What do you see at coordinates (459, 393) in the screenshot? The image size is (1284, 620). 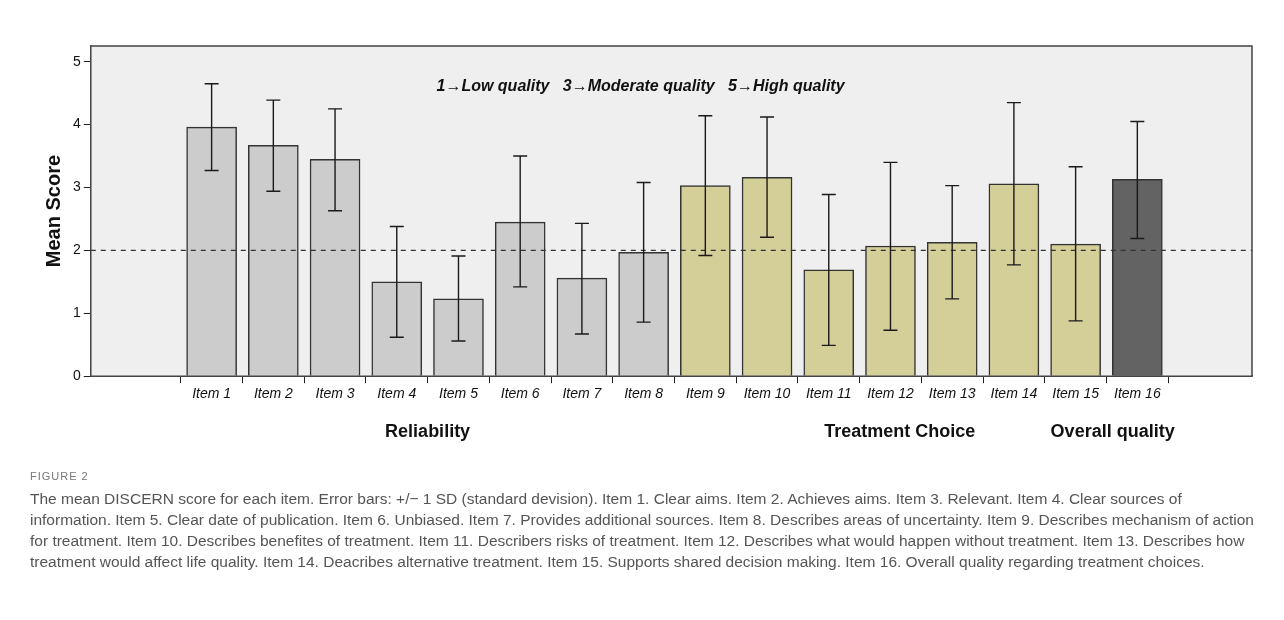 I see `x-tick-label: Item 5` at bounding box center [459, 393].